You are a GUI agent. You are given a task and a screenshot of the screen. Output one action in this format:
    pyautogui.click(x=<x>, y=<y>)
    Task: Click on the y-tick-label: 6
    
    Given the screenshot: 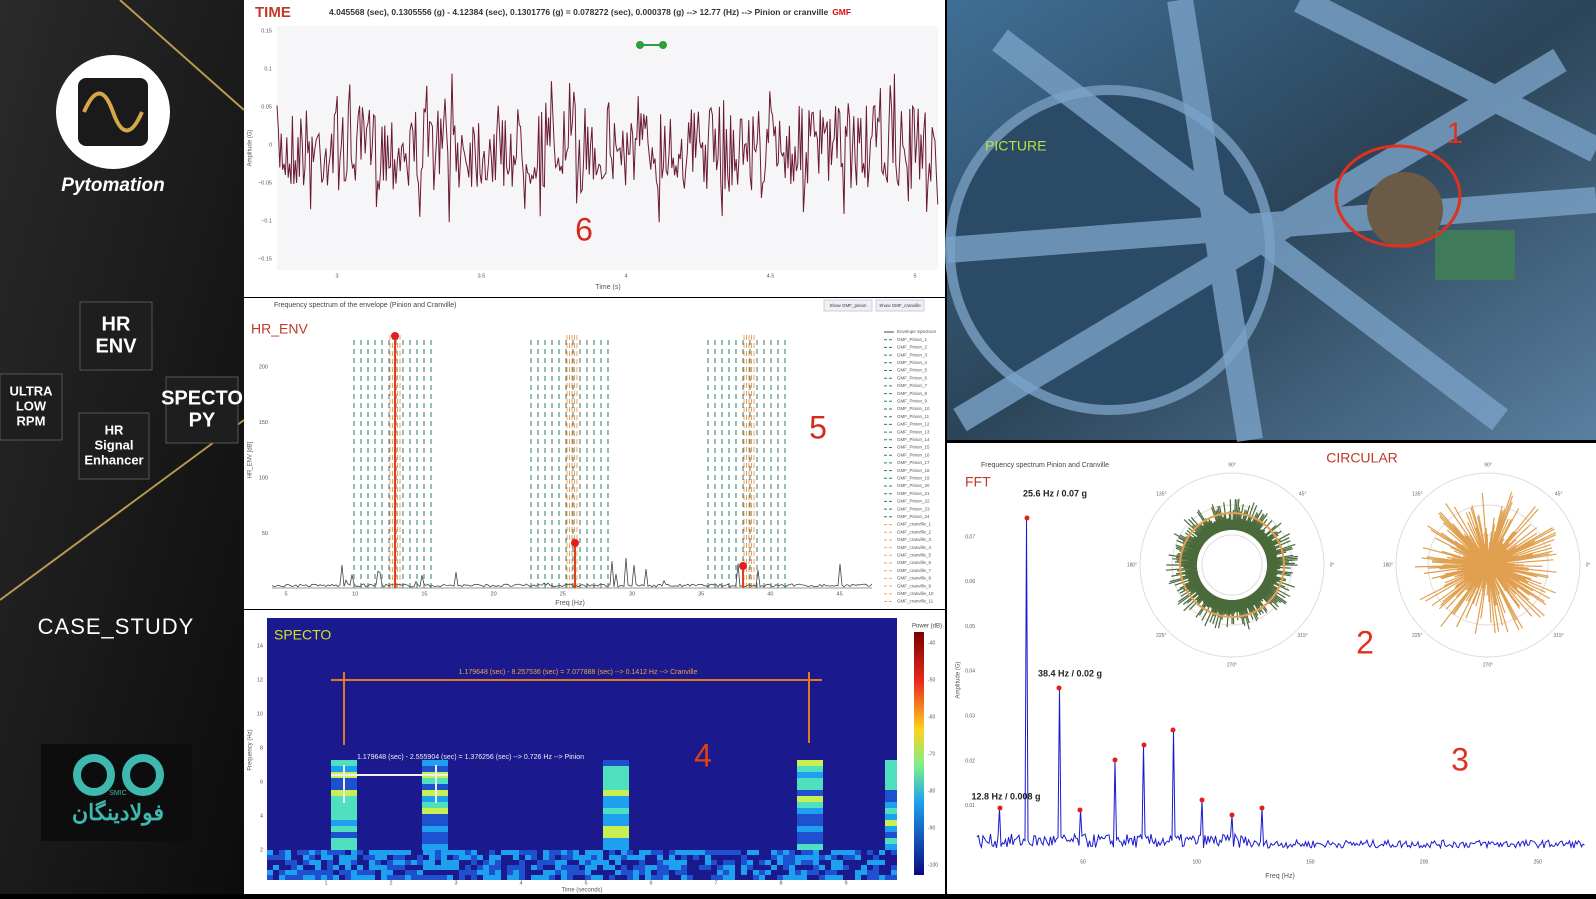 What is the action you would take?
    pyautogui.click(x=261, y=782)
    